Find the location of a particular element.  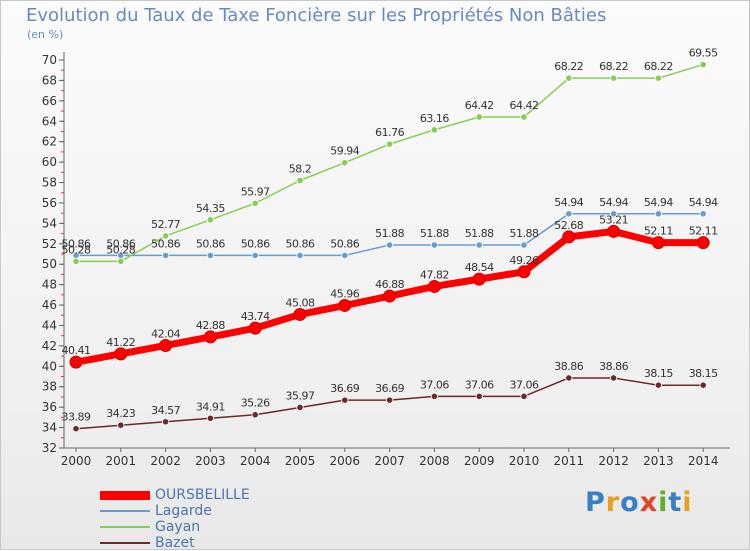

data-label-oursbelille: 47.82 is located at coordinates (434, 274).